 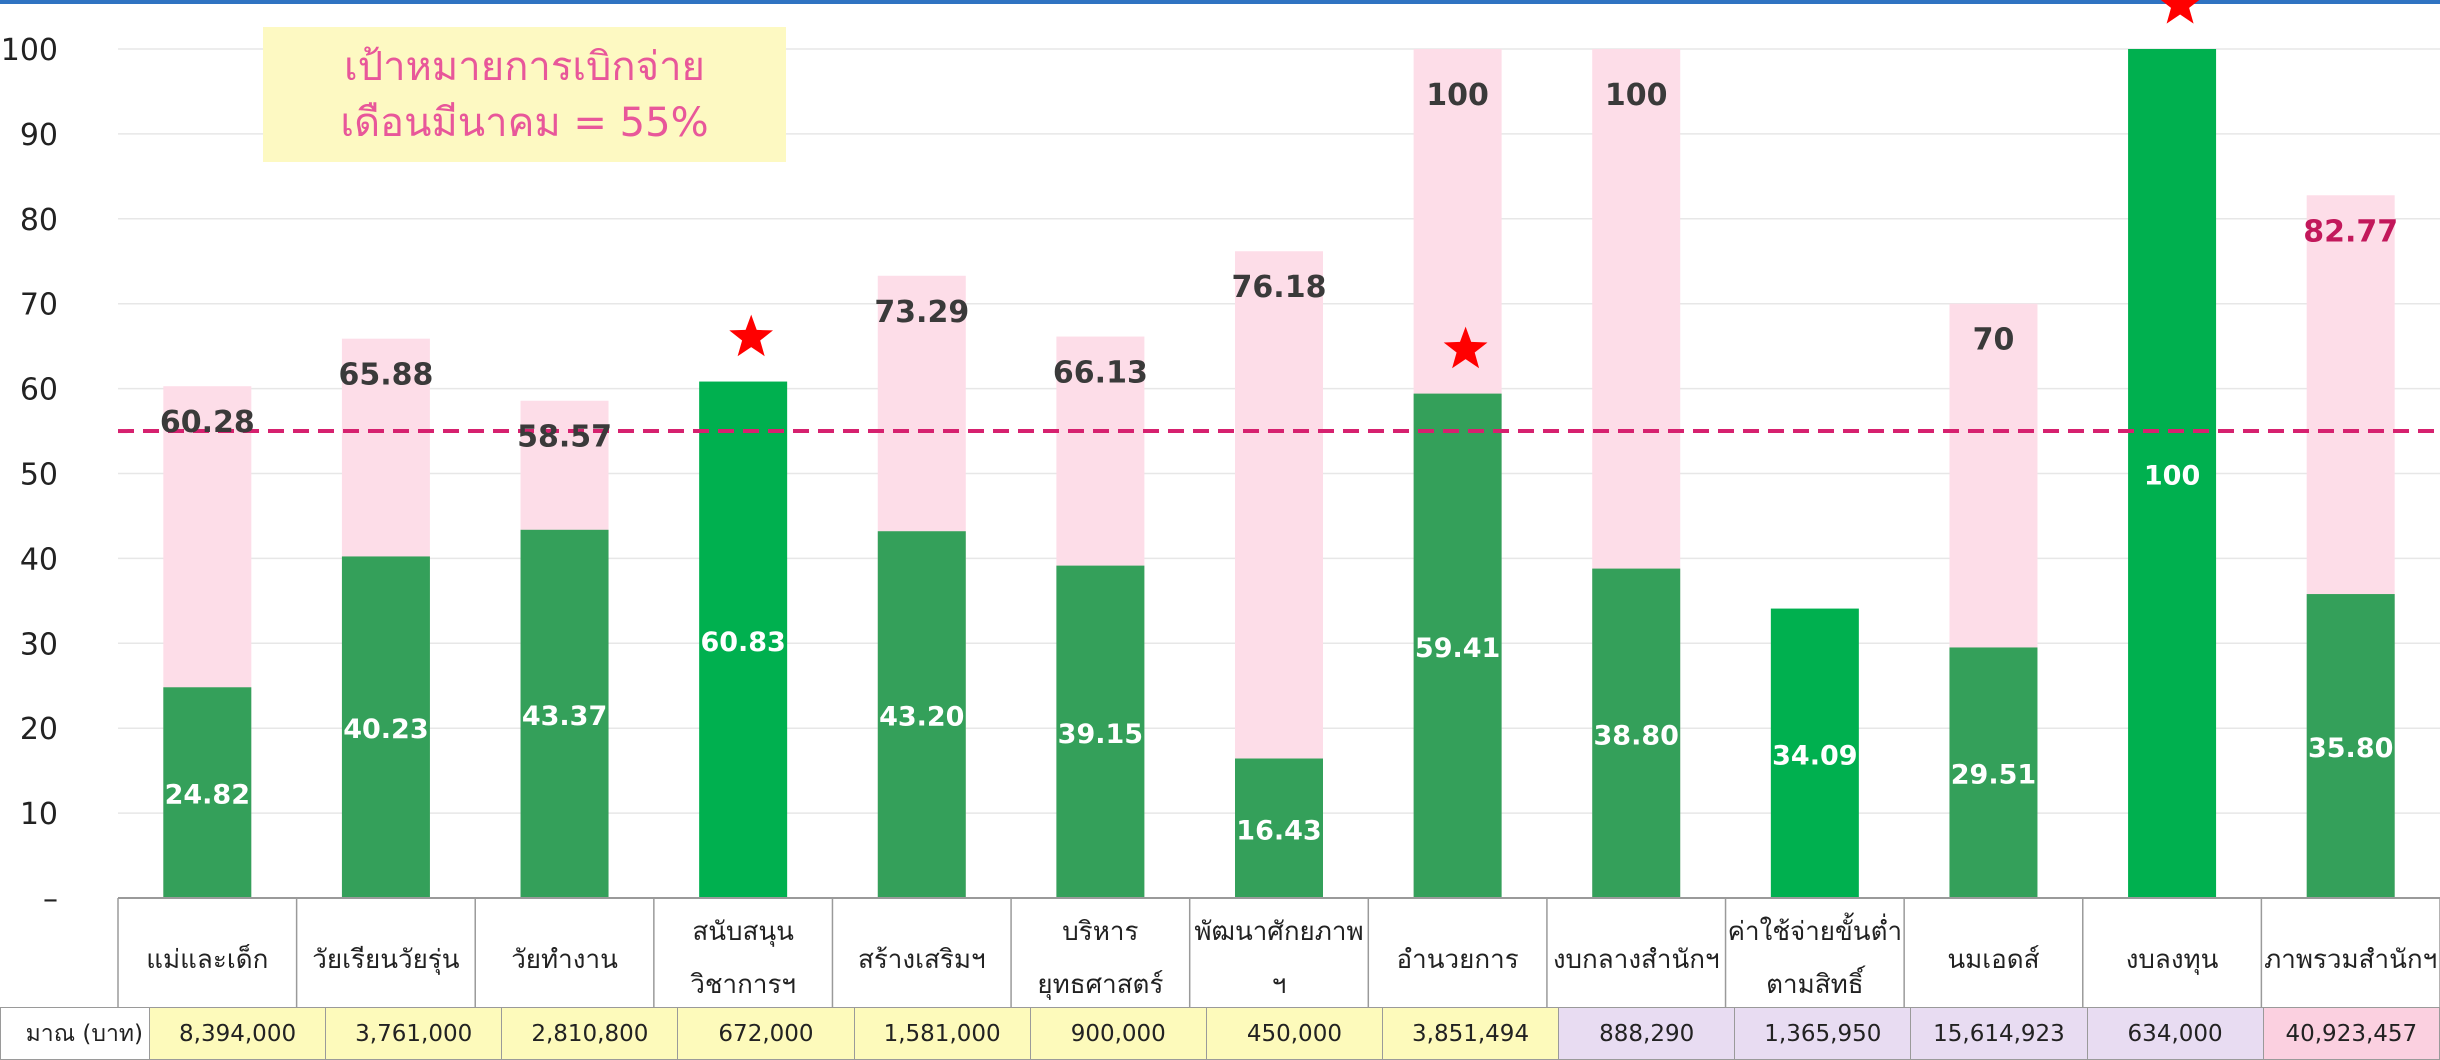 What do you see at coordinates (29, 50) in the screenshot?
I see `y-tick-label: 100` at bounding box center [29, 50].